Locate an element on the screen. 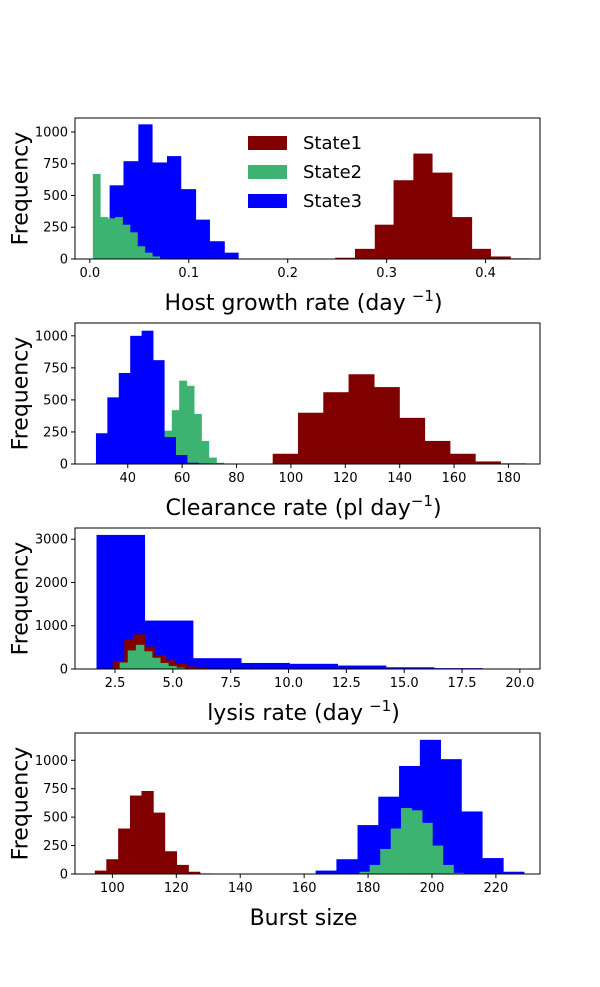 This screenshot has width=600, height=987. x-tick-label: 100 is located at coordinates (290, 478).